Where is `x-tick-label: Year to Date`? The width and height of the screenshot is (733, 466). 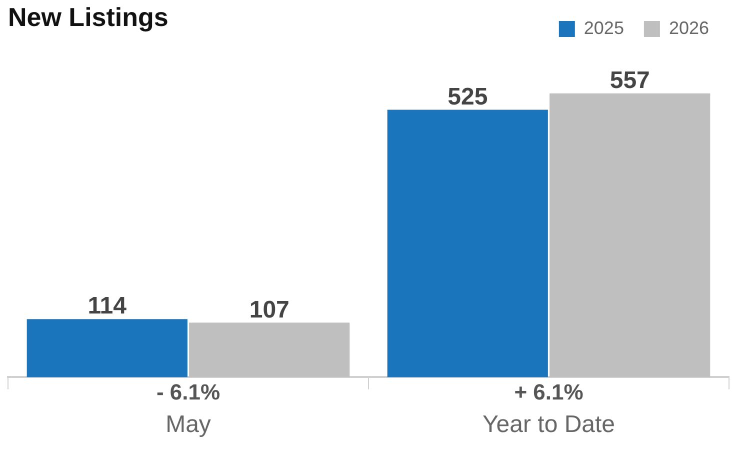 x-tick-label: Year to Date is located at coordinates (549, 424).